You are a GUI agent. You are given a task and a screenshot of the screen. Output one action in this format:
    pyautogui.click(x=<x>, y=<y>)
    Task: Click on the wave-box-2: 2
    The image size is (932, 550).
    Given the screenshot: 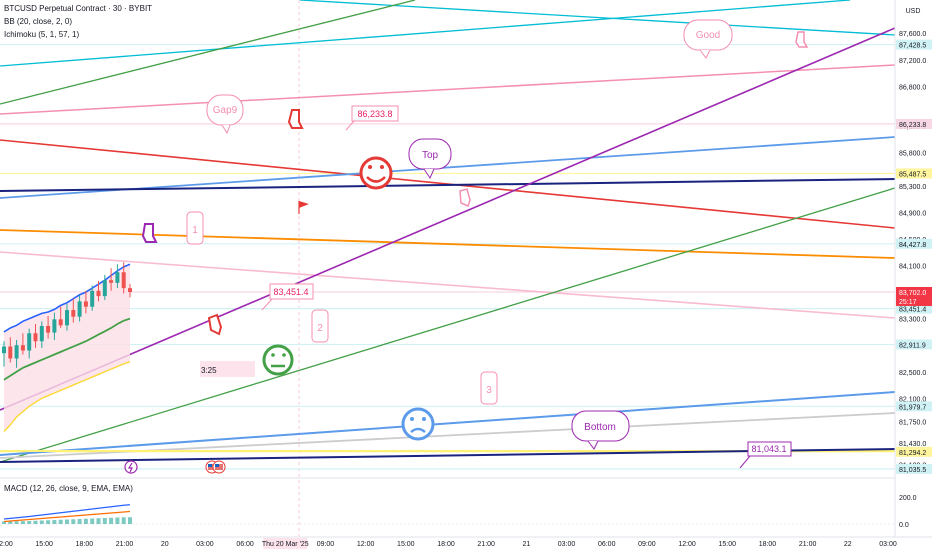 What is the action you would take?
    pyautogui.click(x=320, y=326)
    